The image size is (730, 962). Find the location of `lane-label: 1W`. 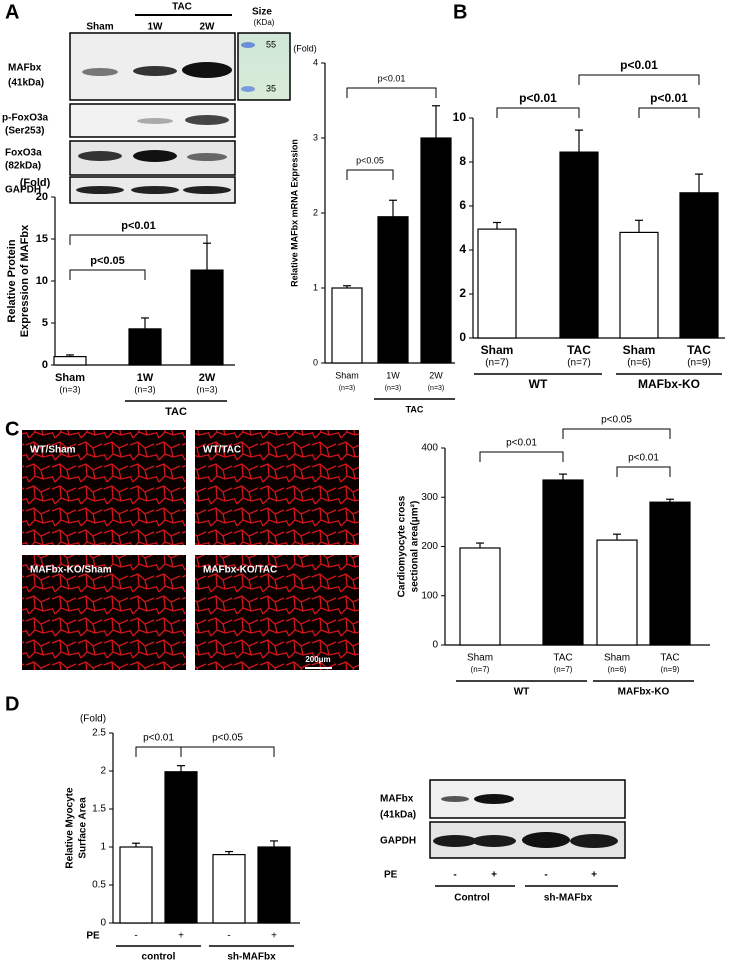

lane-label: 1W is located at coordinates (156, 27).